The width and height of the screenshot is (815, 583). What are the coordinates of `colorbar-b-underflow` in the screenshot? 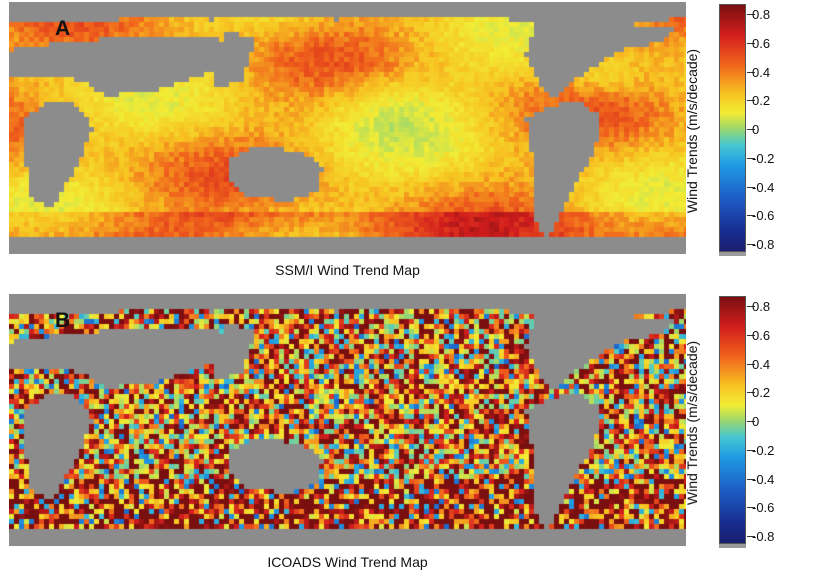 It's located at (732, 546).